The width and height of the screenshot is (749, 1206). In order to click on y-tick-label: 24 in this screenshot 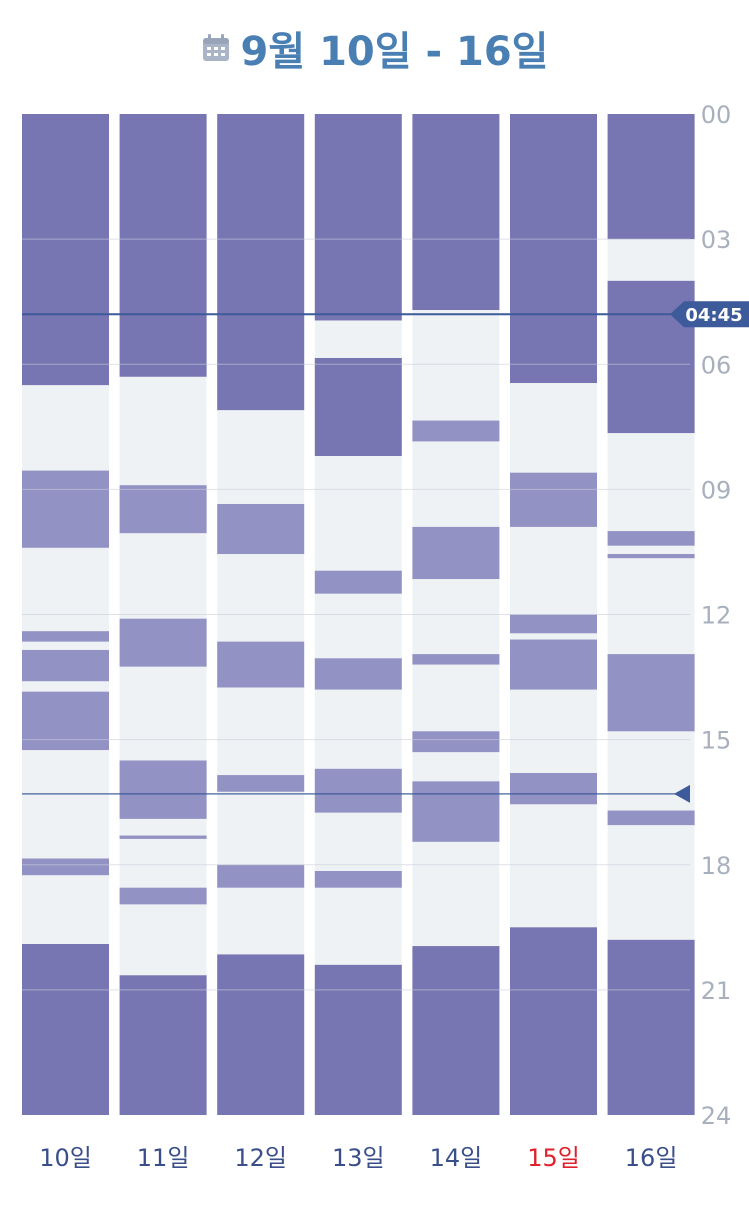, I will do `click(716, 1116)`.